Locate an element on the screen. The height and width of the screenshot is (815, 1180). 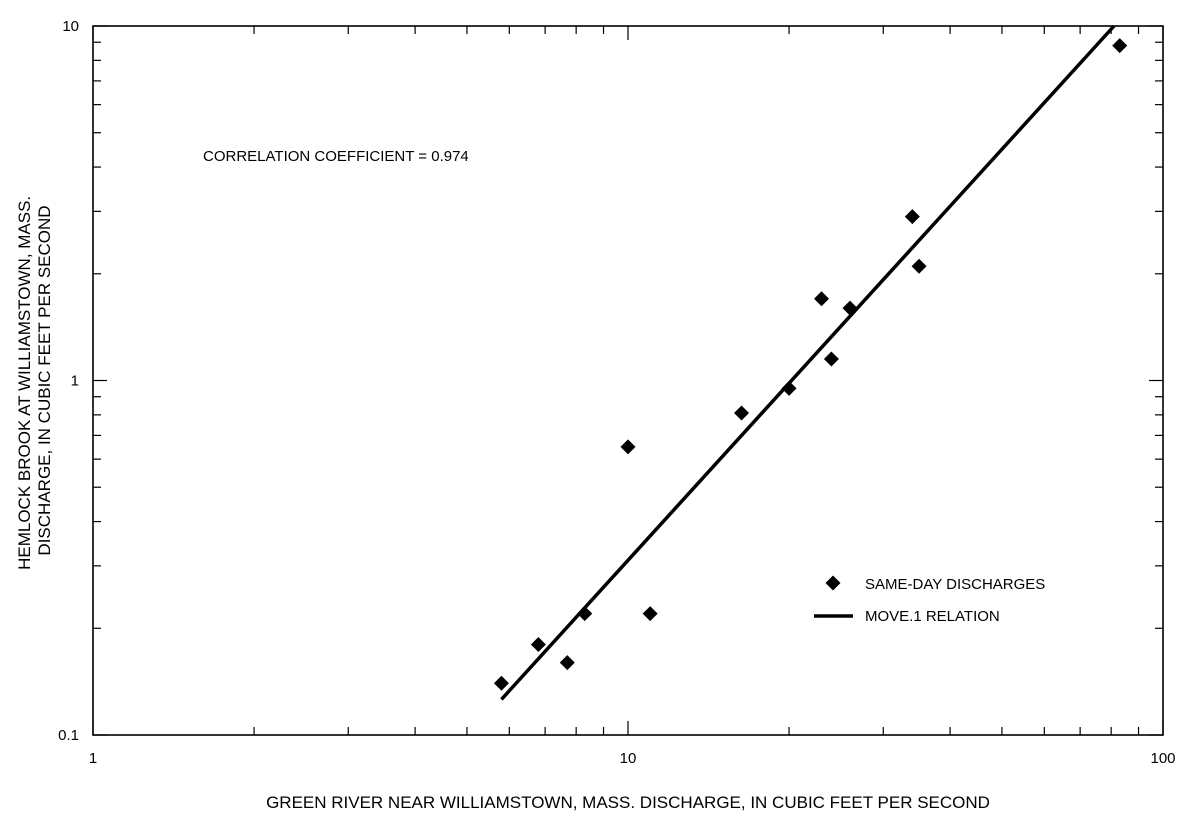
legend: SAME-DAY DISCHARGES MOVE.1 RELATION is located at coordinates (929, 600).